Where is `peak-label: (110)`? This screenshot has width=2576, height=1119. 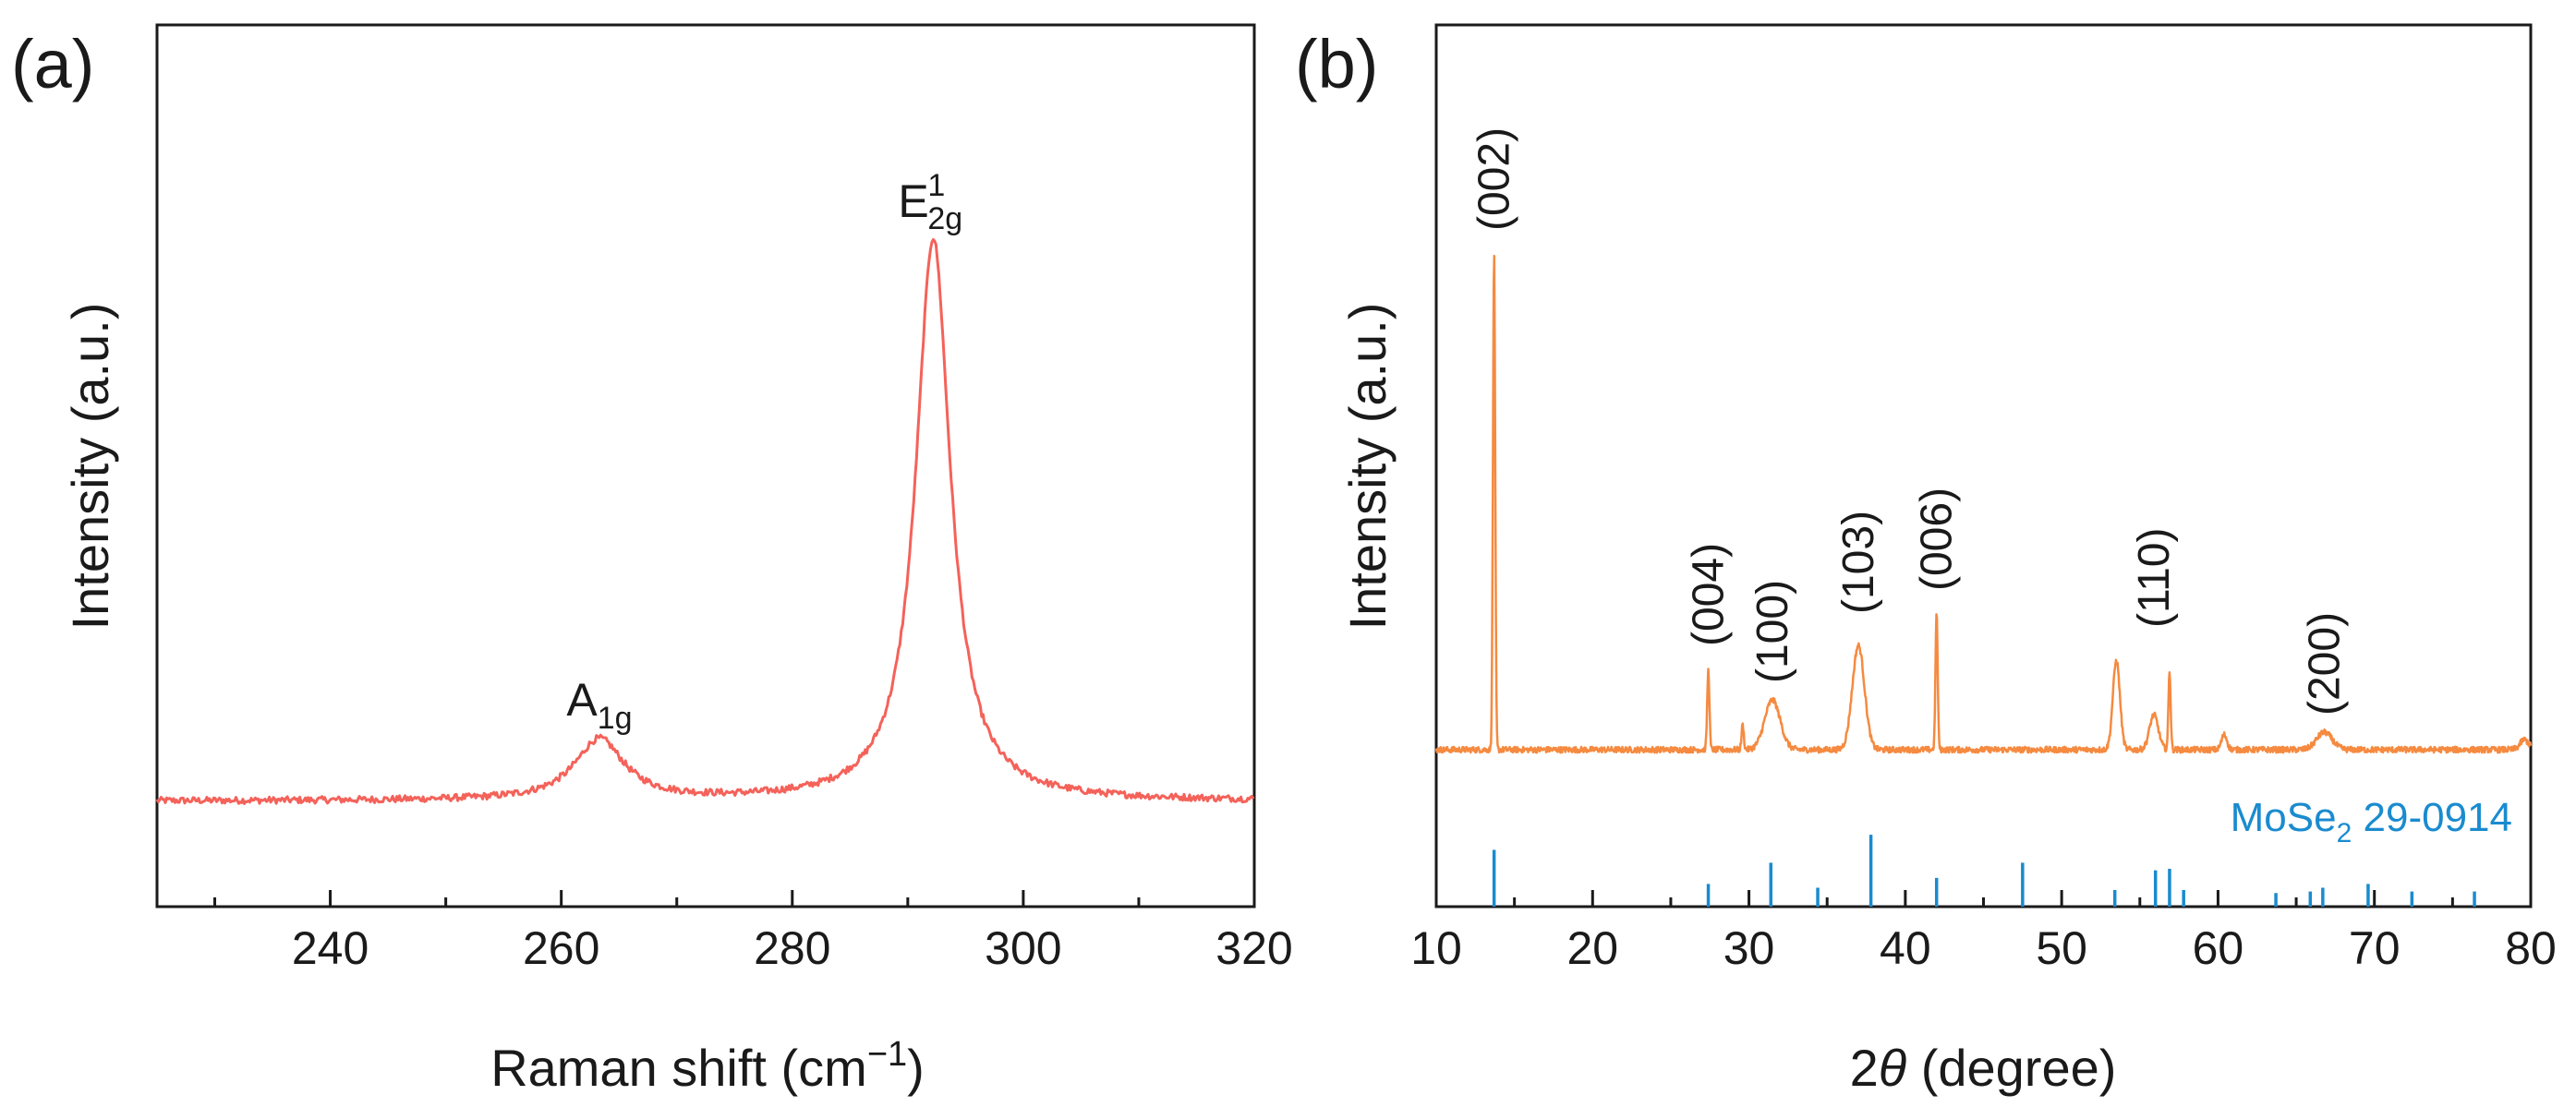
peak-label: (110) is located at coordinates (2154, 579).